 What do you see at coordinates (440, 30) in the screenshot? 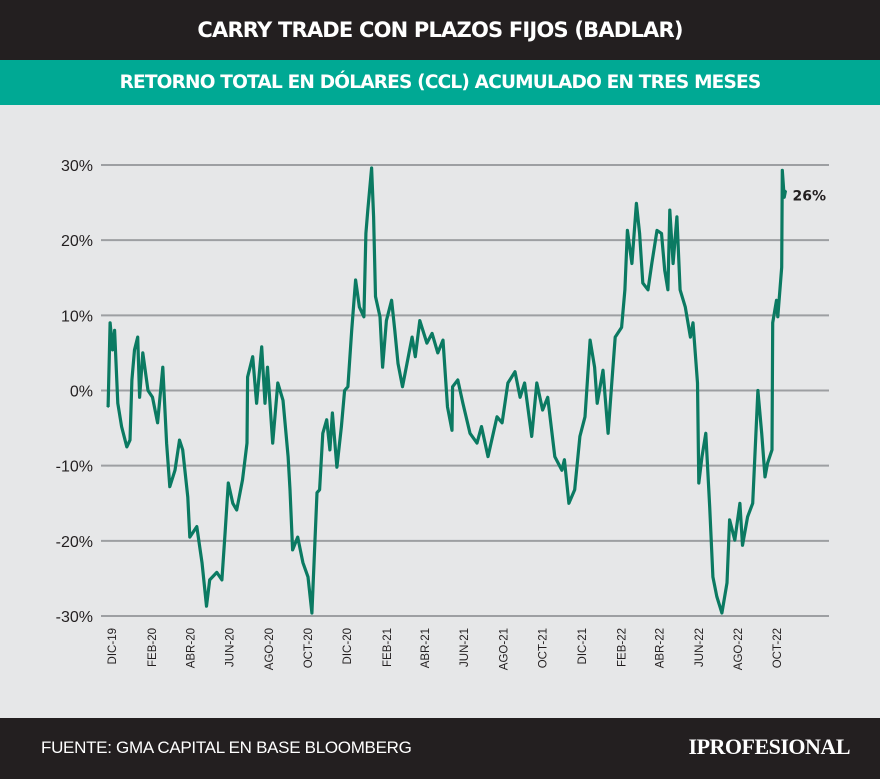
I see `chart-title: CARRY TRADE CON PLAZOS FIJOS (BADLAR)` at bounding box center [440, 30].